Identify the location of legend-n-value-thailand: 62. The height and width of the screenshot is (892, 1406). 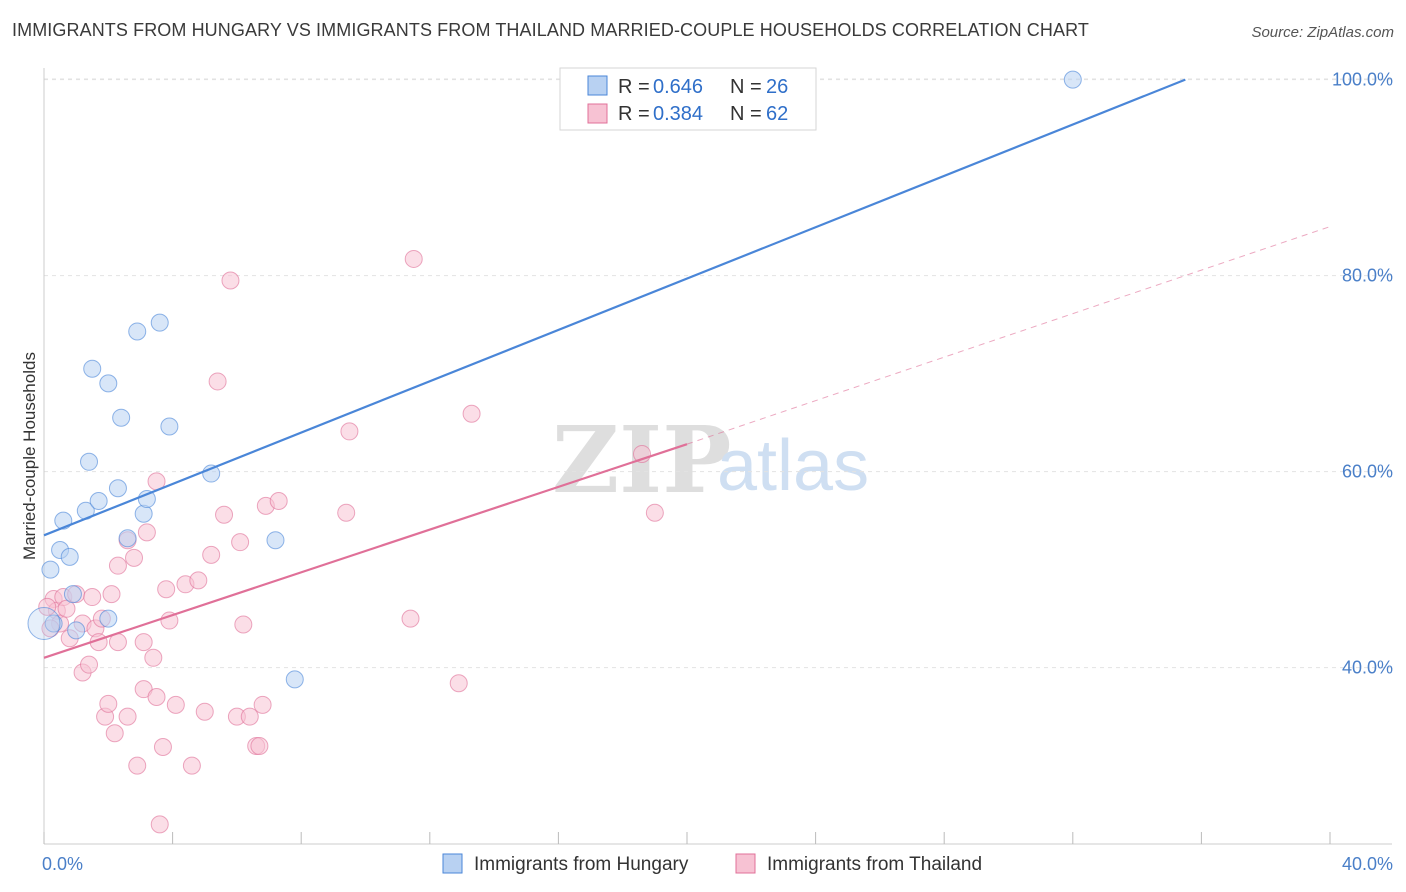
(777, 114).